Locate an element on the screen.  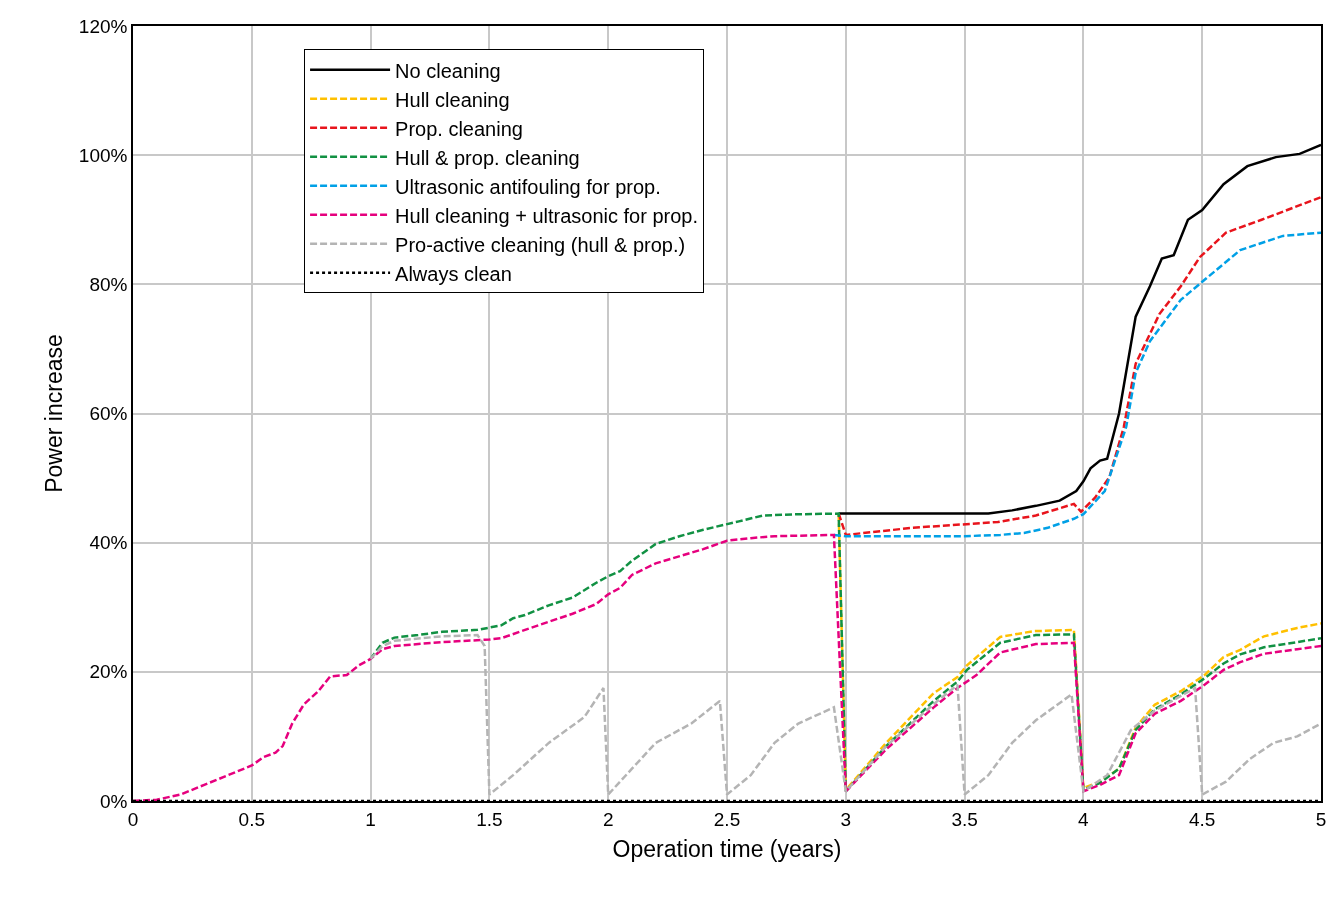
legend-label: Always clean is located at coordinates (453, 273).